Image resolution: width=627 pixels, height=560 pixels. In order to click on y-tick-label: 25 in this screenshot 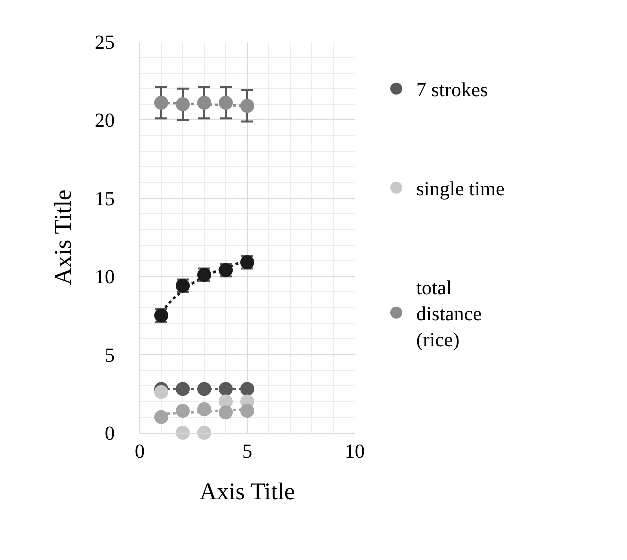, I will do `click(105, 43)`.